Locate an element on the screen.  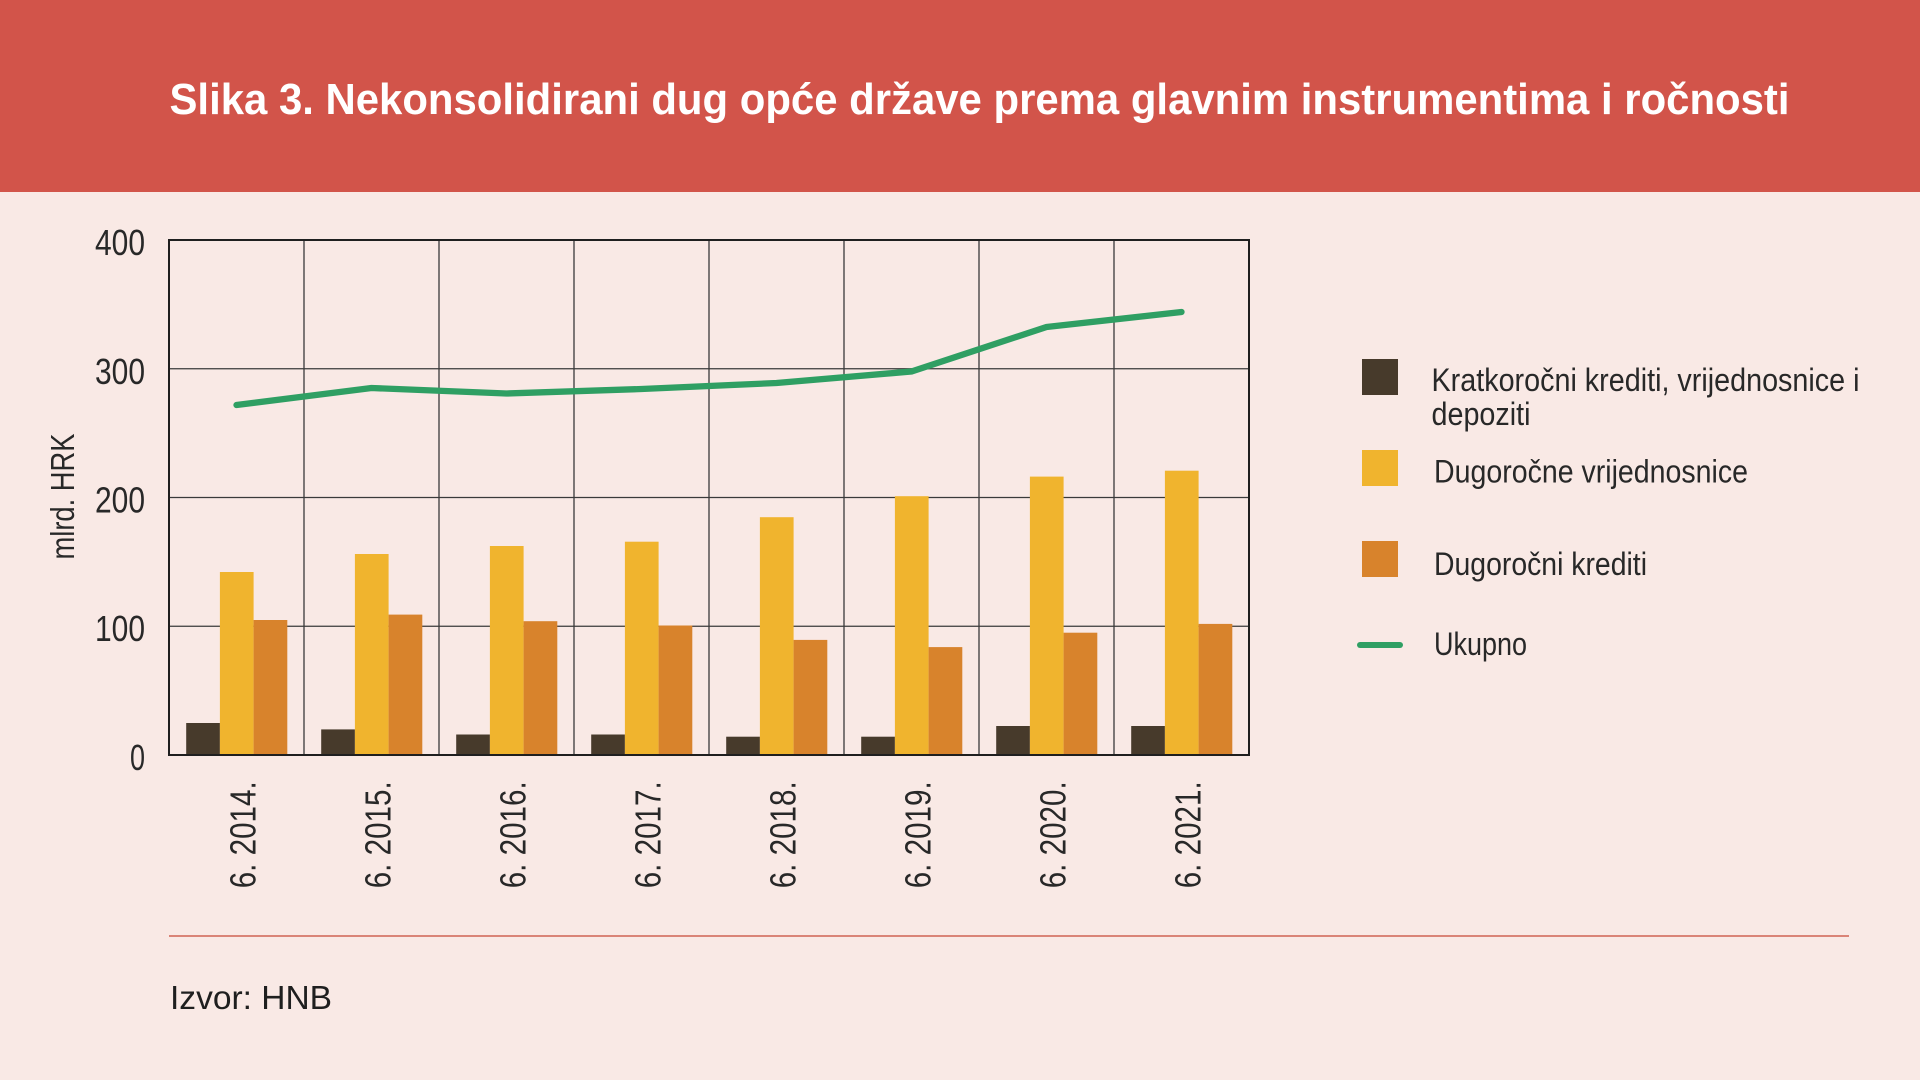
svg-text: 6. 2020. is located at coordinates (1053, 834).